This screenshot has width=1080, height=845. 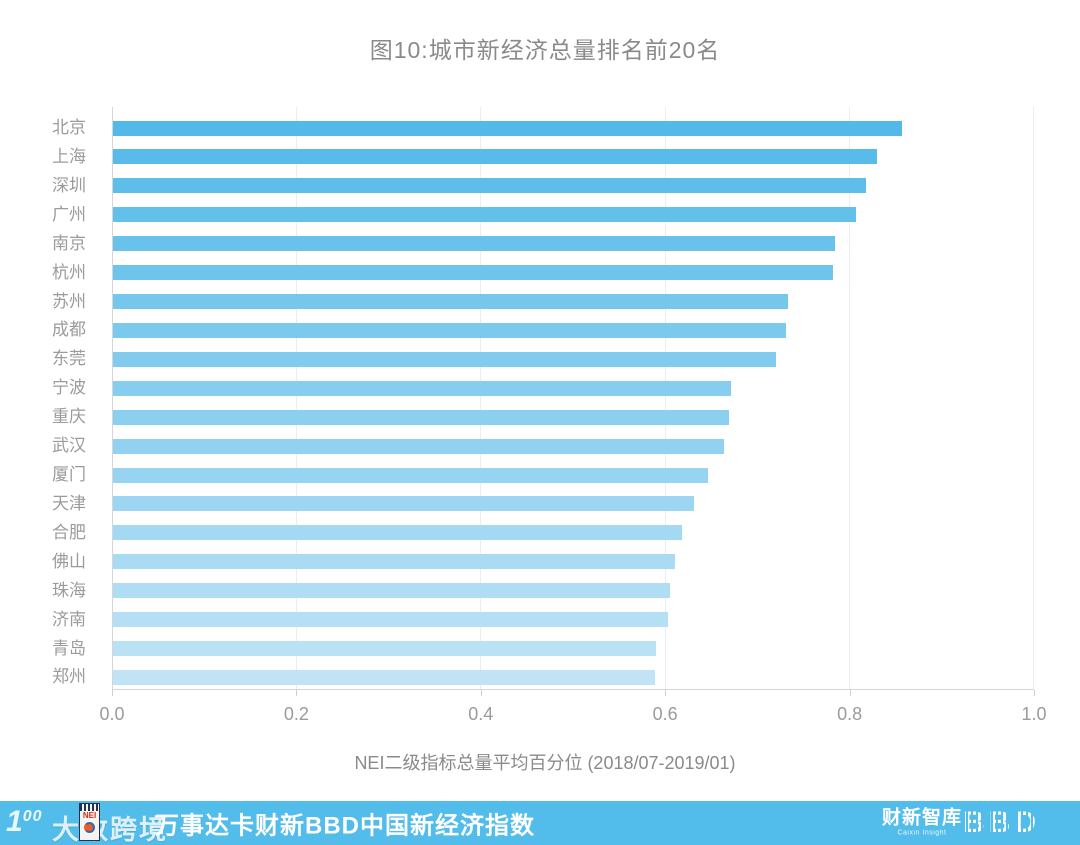 What do you see at coordinates (112, 714) in the screenshot?
I see `x-tick-label-0.0: 0.0` at bounding box center [112, 714].